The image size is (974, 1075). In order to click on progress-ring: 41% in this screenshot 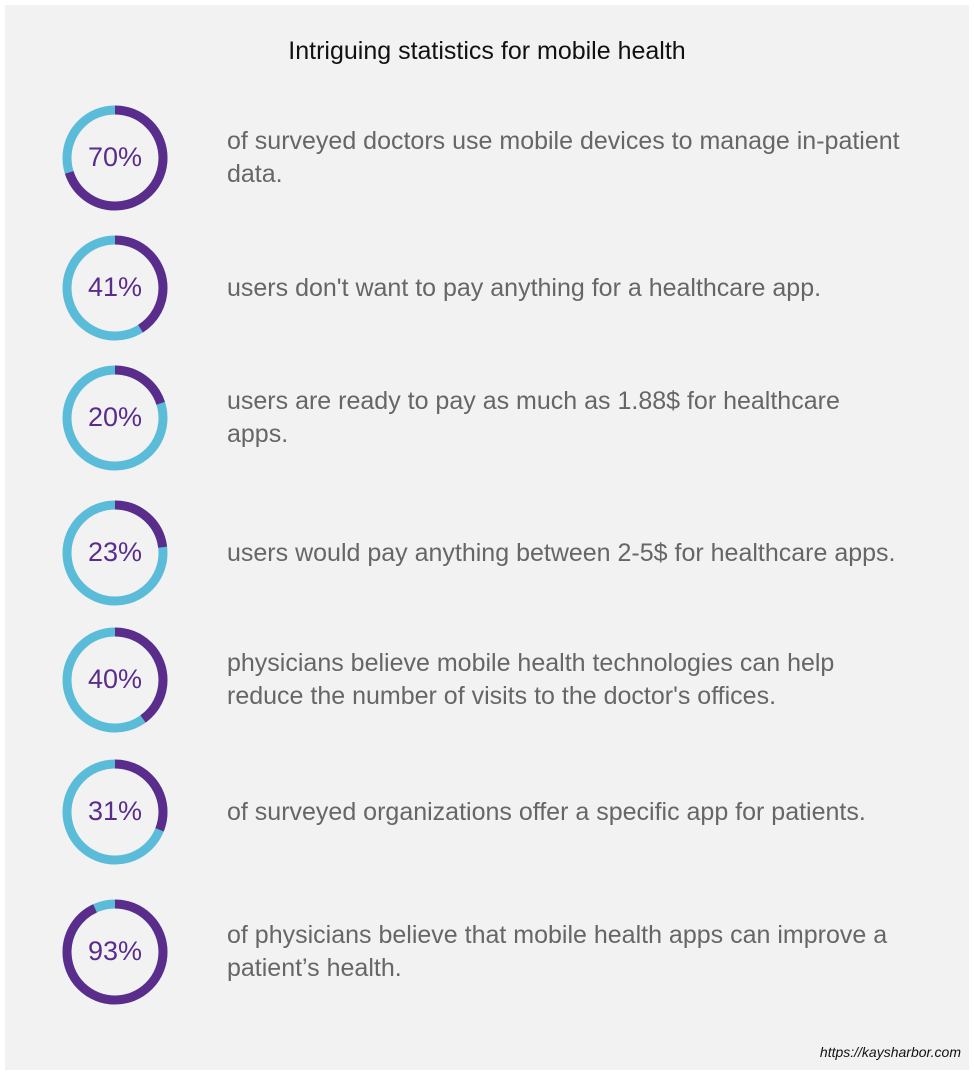, I will do `click(115, 288)`.